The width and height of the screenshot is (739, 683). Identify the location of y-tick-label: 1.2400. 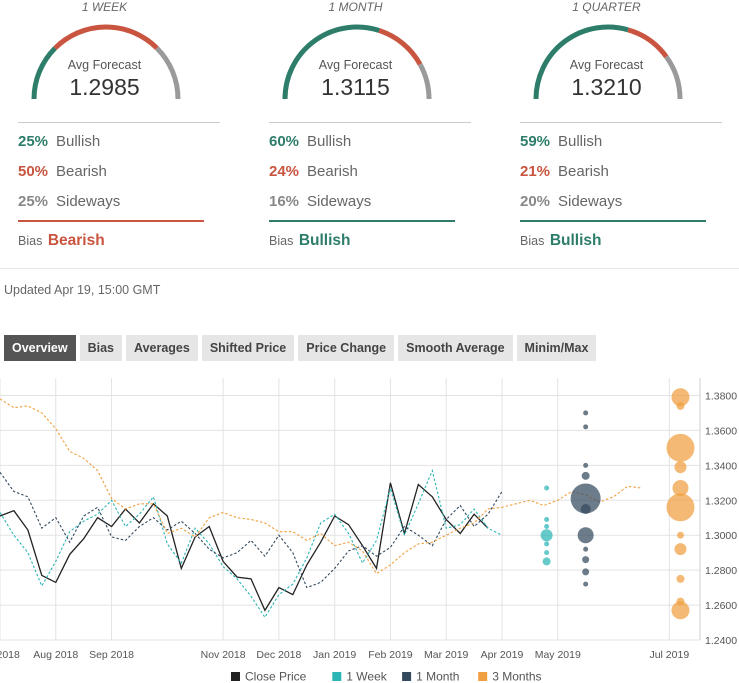
(721, 641).